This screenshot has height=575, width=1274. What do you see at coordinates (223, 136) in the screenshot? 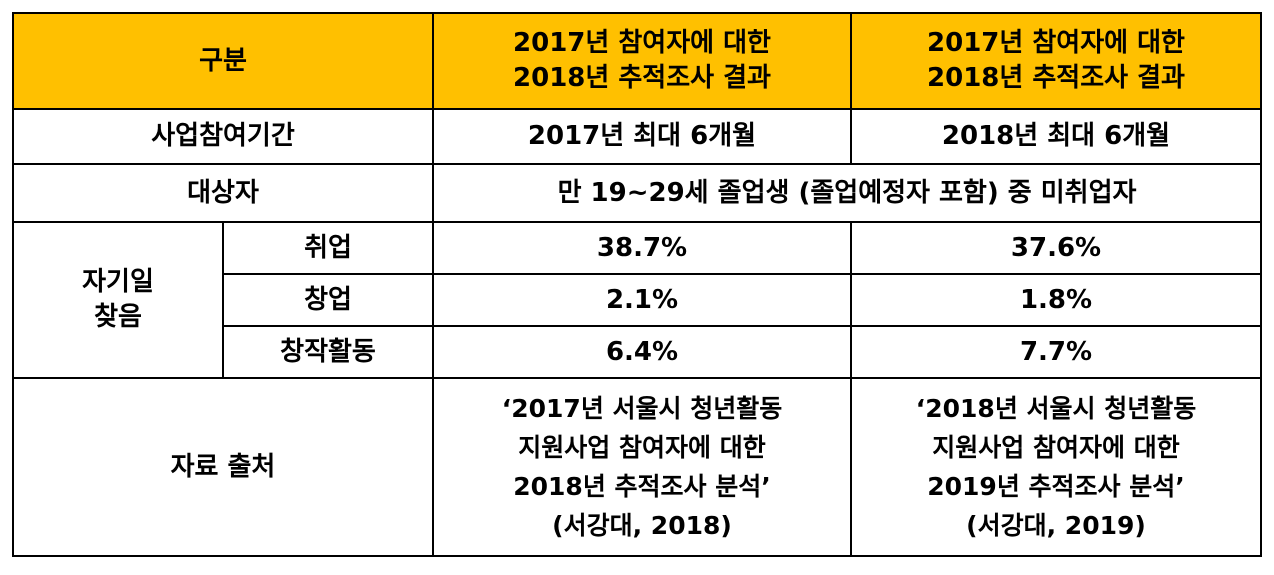
I see `period-label: 사업참여기간` at bounding box center [223, 136].